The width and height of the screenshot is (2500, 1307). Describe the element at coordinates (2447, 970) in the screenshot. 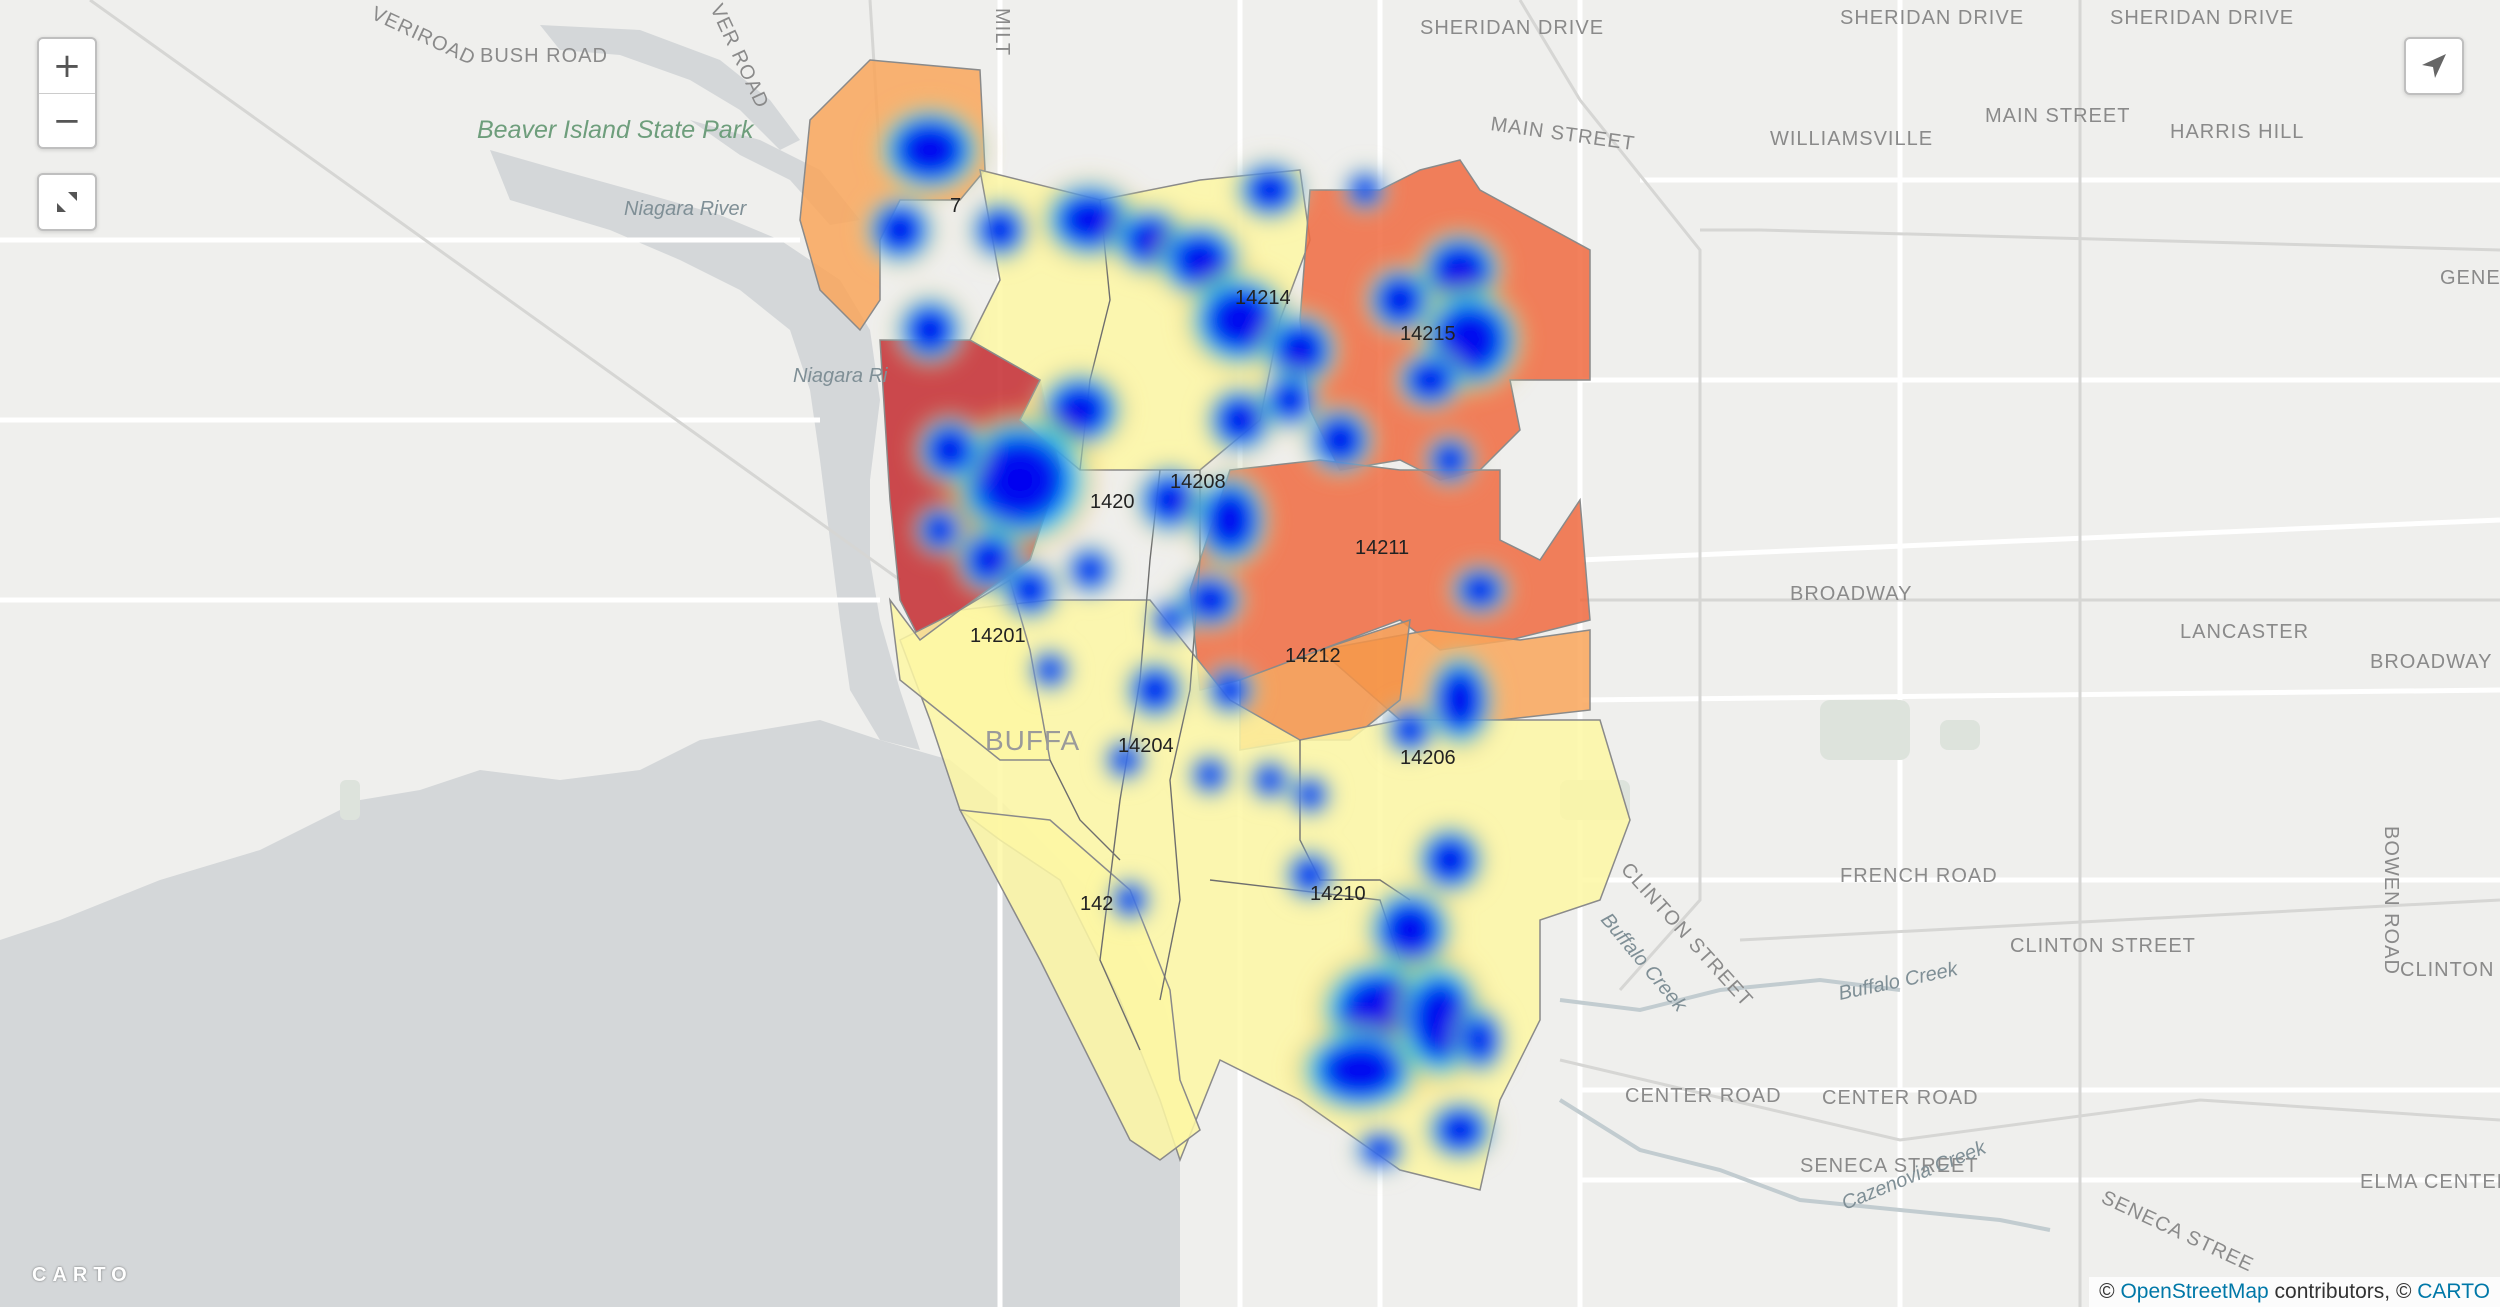

I see `label-clinton-3: CLINTON` at that location.